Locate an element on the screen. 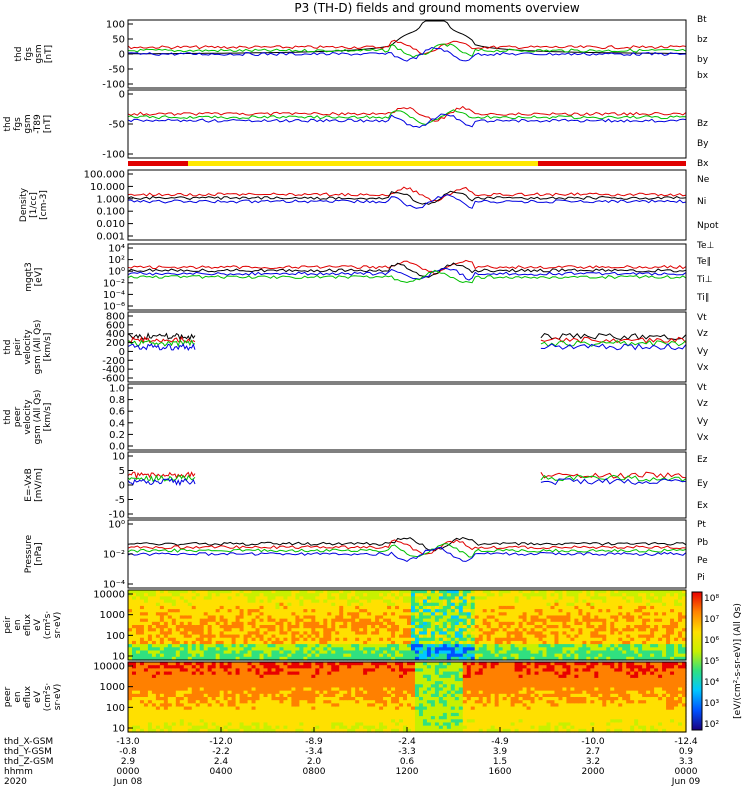 This screenshot has height=800, width=750. series-By is located at coordinates (407, 117).